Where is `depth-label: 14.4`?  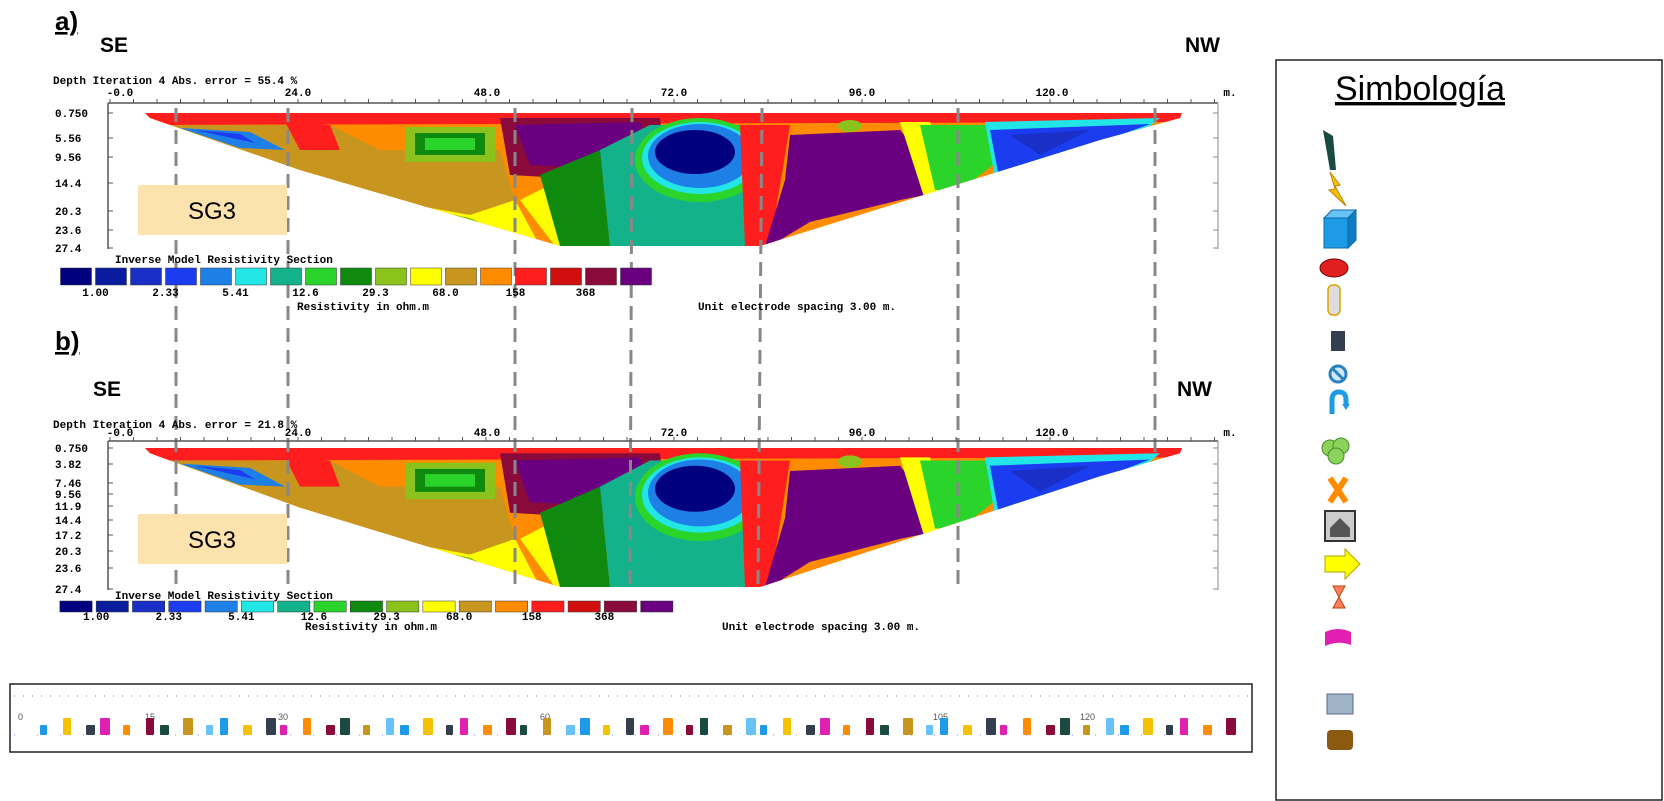 depth-label: 14.4 is located at coordinates (68, 185).